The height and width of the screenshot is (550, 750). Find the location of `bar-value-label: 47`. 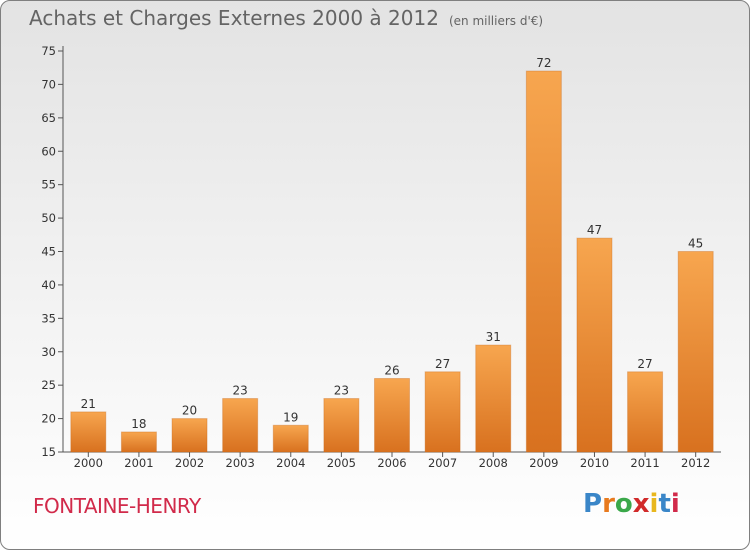

bar-value-label: 47 is located at coordinates (594, 230).